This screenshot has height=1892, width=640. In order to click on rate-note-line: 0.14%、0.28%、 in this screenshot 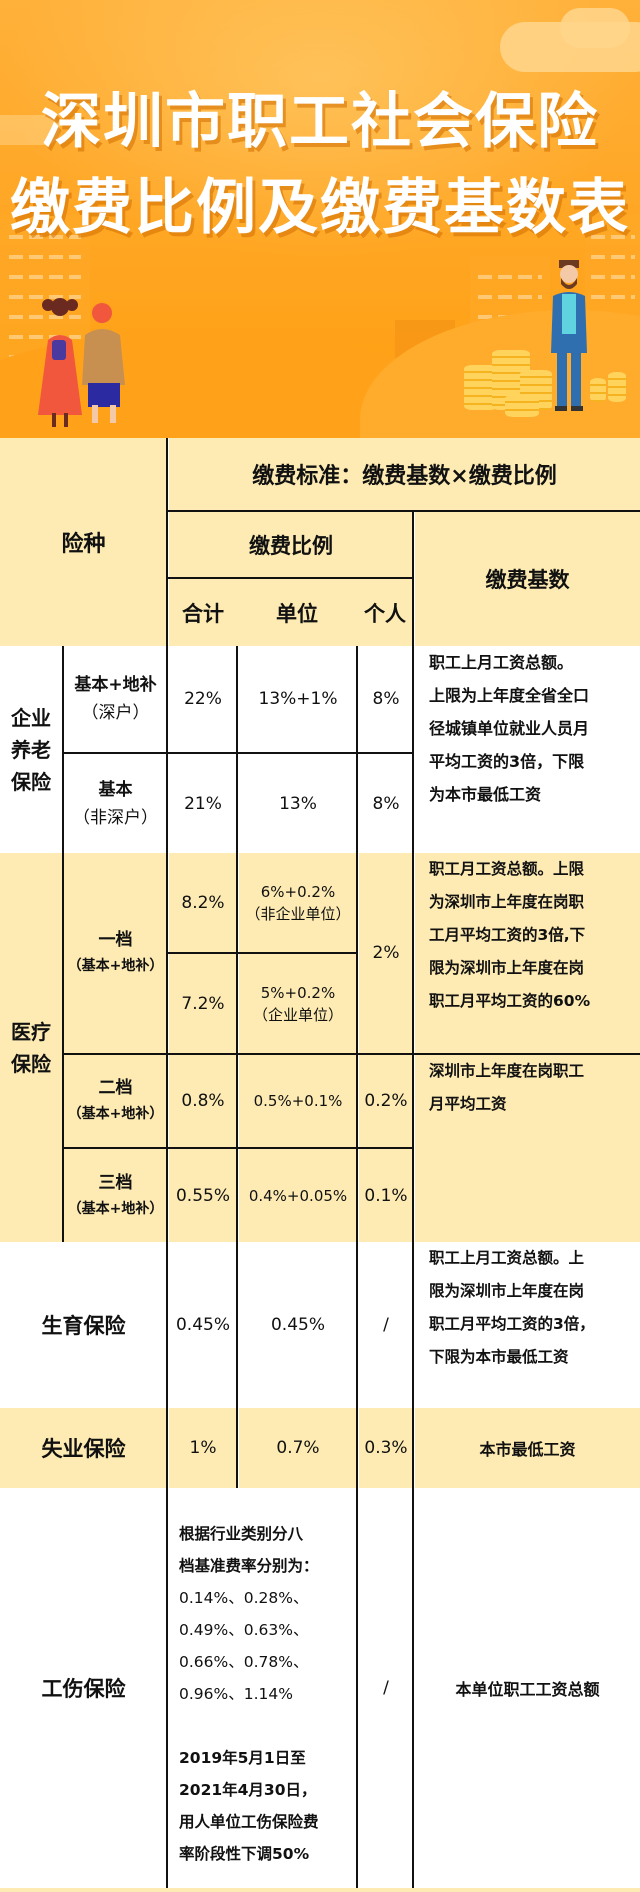, I will do `click(244, 1598)`.